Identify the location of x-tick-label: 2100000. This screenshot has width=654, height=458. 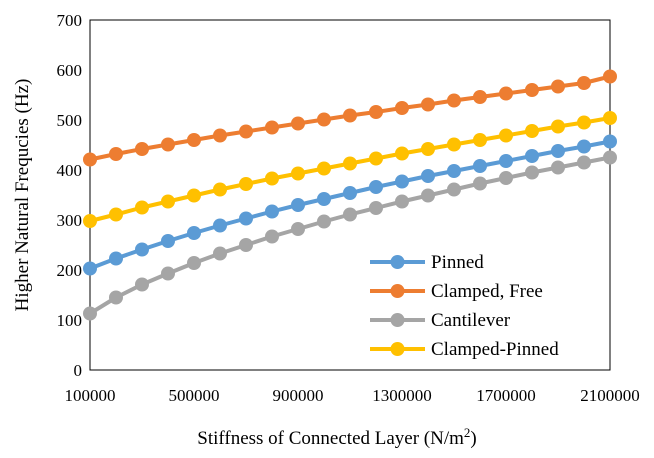
(610, 395).